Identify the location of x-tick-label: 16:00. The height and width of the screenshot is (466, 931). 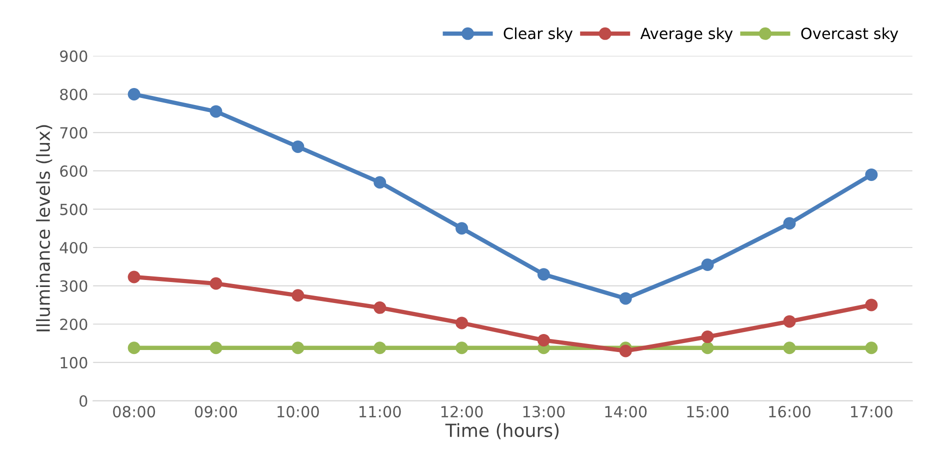
(789, 412).